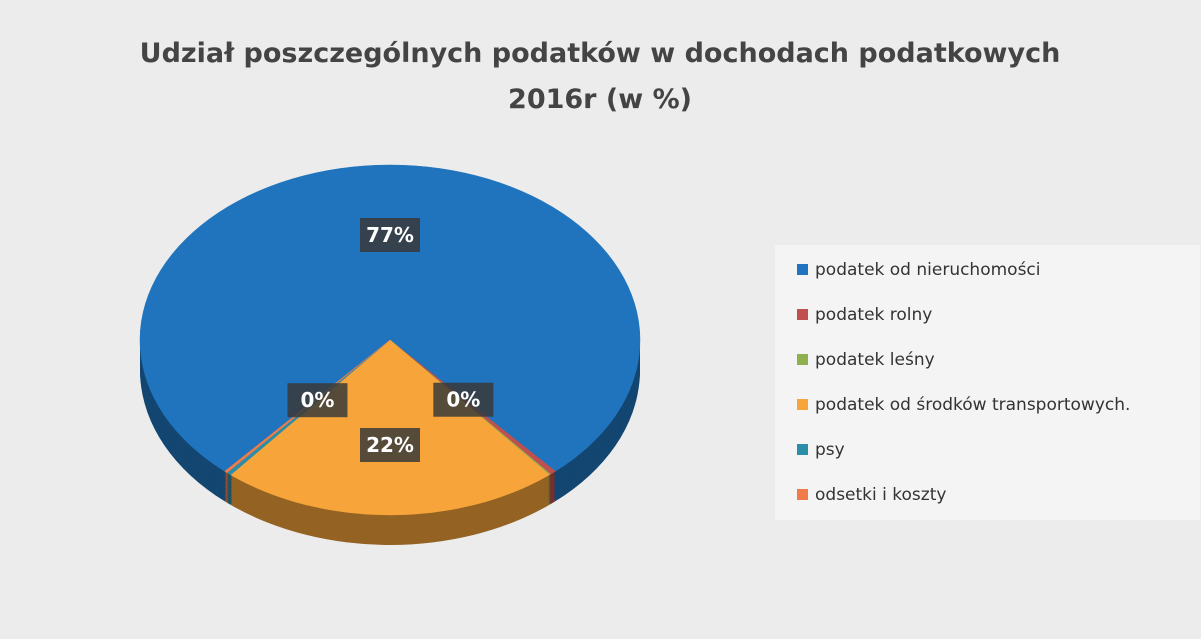 Image resolution: width=1201 pixels, height=639 pixels. What do you see at coordinates (600, 99) in the screenshot?
I see `chart-subtitle: 2016r (w %)` at bounding box center [600, 99].